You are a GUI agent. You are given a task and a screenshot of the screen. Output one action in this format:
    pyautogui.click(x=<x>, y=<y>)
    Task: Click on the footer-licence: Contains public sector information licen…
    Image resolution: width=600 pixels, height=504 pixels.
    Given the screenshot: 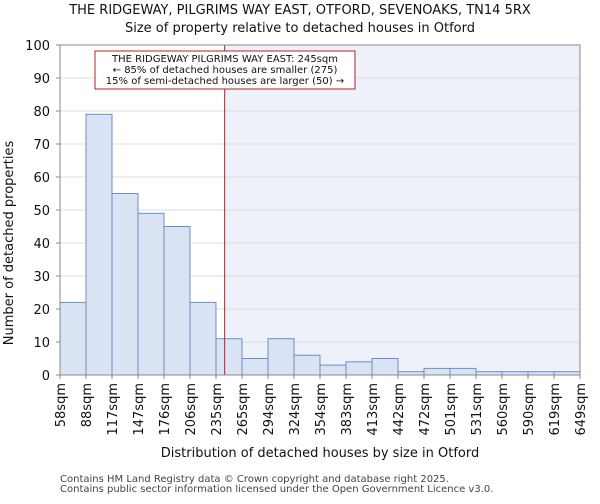 What is the action you would take?
    pyautogui.click(x=277, y=489)
    